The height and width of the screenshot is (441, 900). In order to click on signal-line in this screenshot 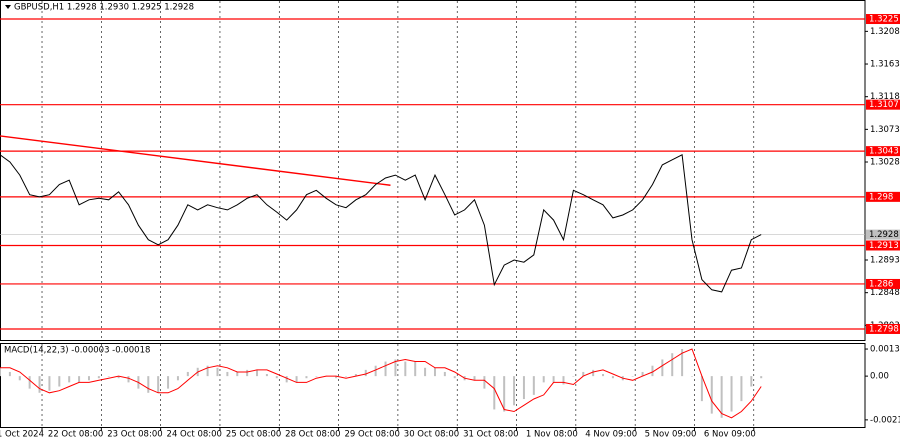, I will do `click(381, 383)`.